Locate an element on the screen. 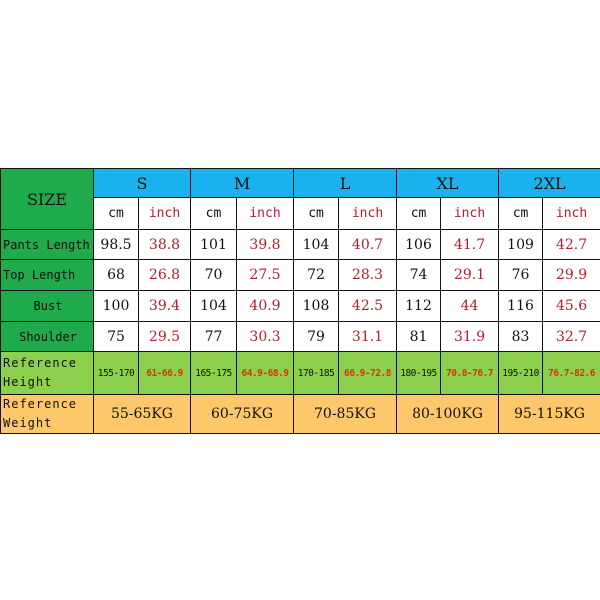 Image resolution: width=600 pixels, height=600 pixels. cm-value: 83 is located at coordinates (521, 336).